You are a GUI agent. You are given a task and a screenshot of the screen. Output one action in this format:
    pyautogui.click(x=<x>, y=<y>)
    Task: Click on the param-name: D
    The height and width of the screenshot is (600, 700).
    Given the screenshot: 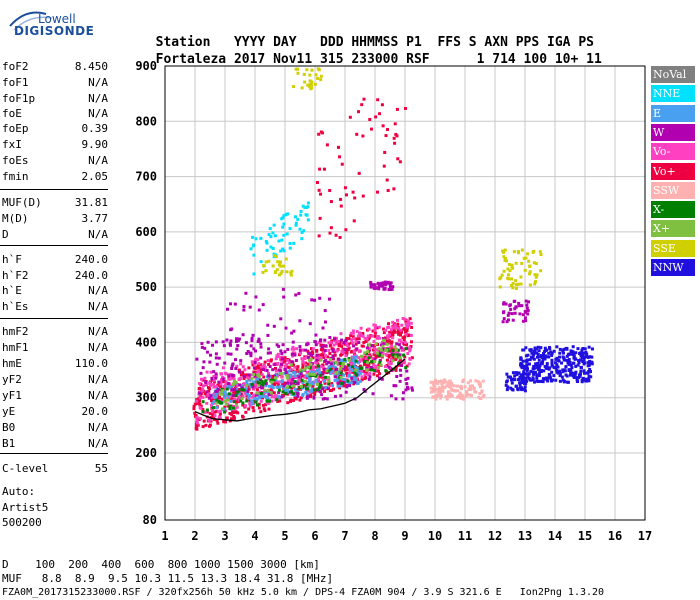 What is the action you would take?
    pyautogui.click(x=5, y=234)
    